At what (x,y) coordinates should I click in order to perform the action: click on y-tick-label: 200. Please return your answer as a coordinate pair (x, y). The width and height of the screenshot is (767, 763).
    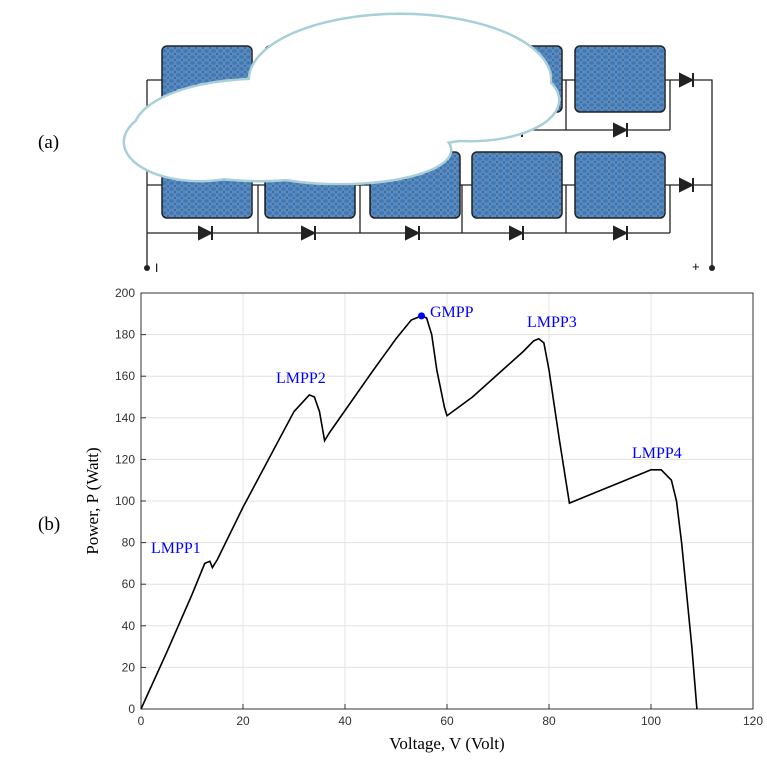
    Looking at the image, I should click on (125, 293).